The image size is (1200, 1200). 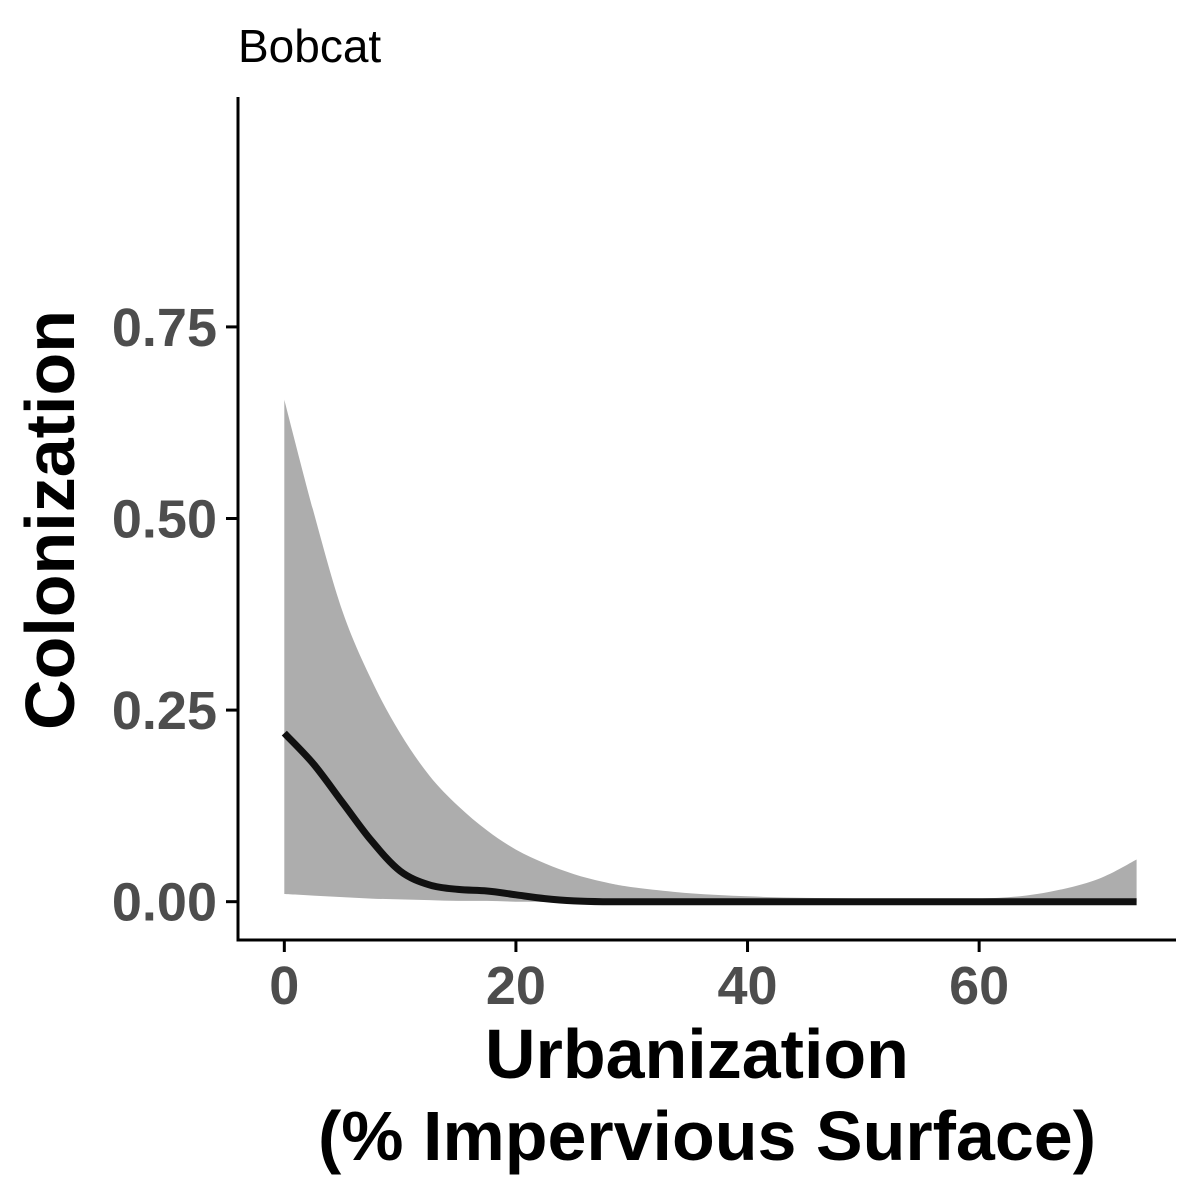 What do you see at coordinates (164, 903) in the screenshot?
I see `y-tick-label-0: 0.00` at bounding box center [164, 903].